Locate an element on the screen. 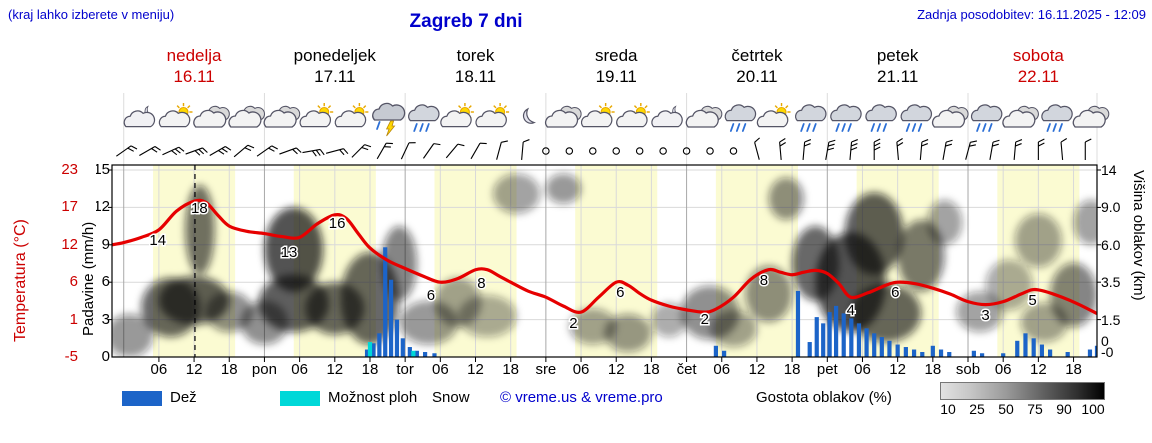 Image resolution: width=1152 pixels, height=443 pixels. cloud-density-scale-label: 50 is located at coordinates (1006, 409).